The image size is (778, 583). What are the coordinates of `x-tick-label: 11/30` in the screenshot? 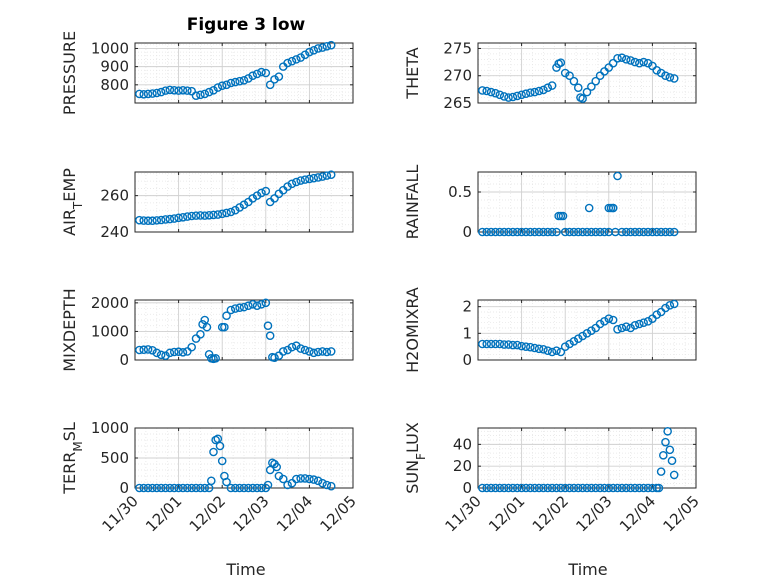 It's located at (120, 513).